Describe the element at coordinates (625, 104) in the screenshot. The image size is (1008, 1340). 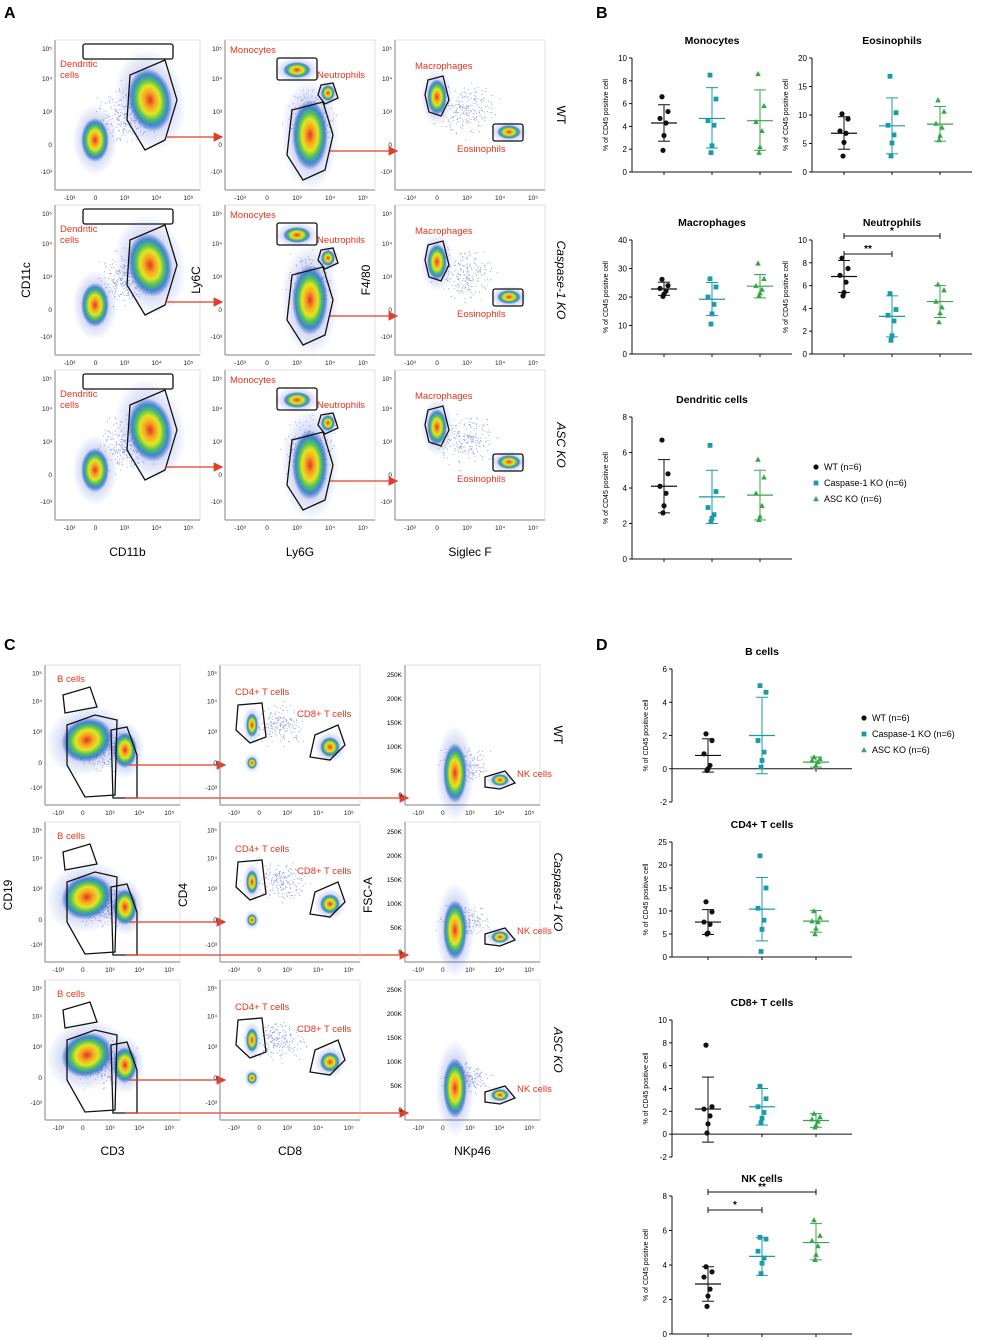
I see `y-tick-label: 6` at that location.